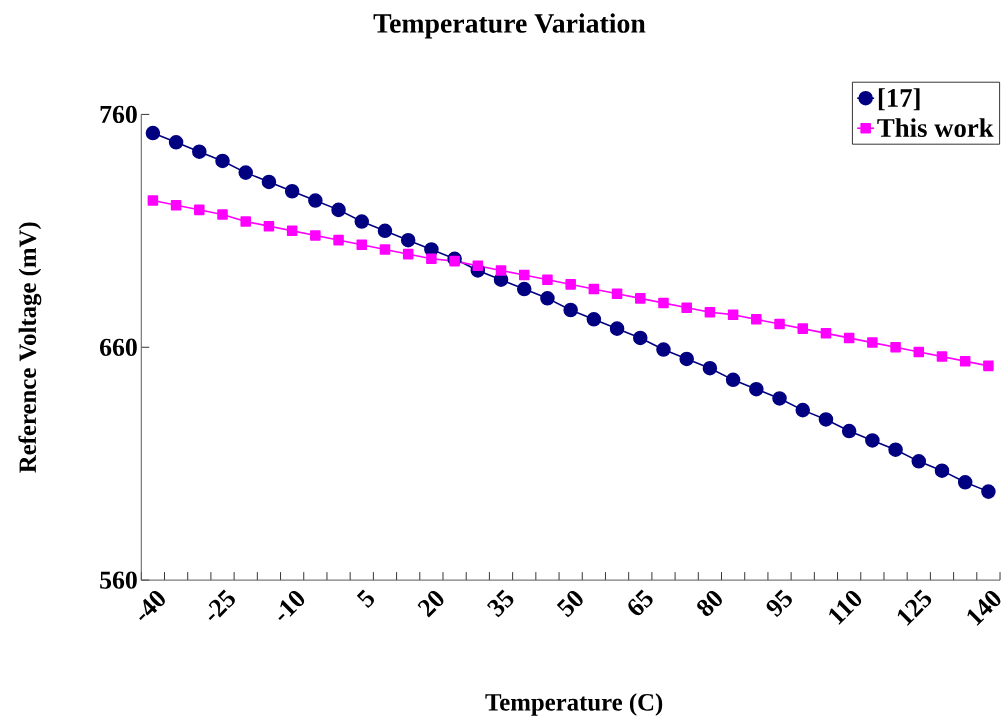 The height and width of the screenshot is (725, 1001). I want to click on legend-label: [17], so click(899, 99).